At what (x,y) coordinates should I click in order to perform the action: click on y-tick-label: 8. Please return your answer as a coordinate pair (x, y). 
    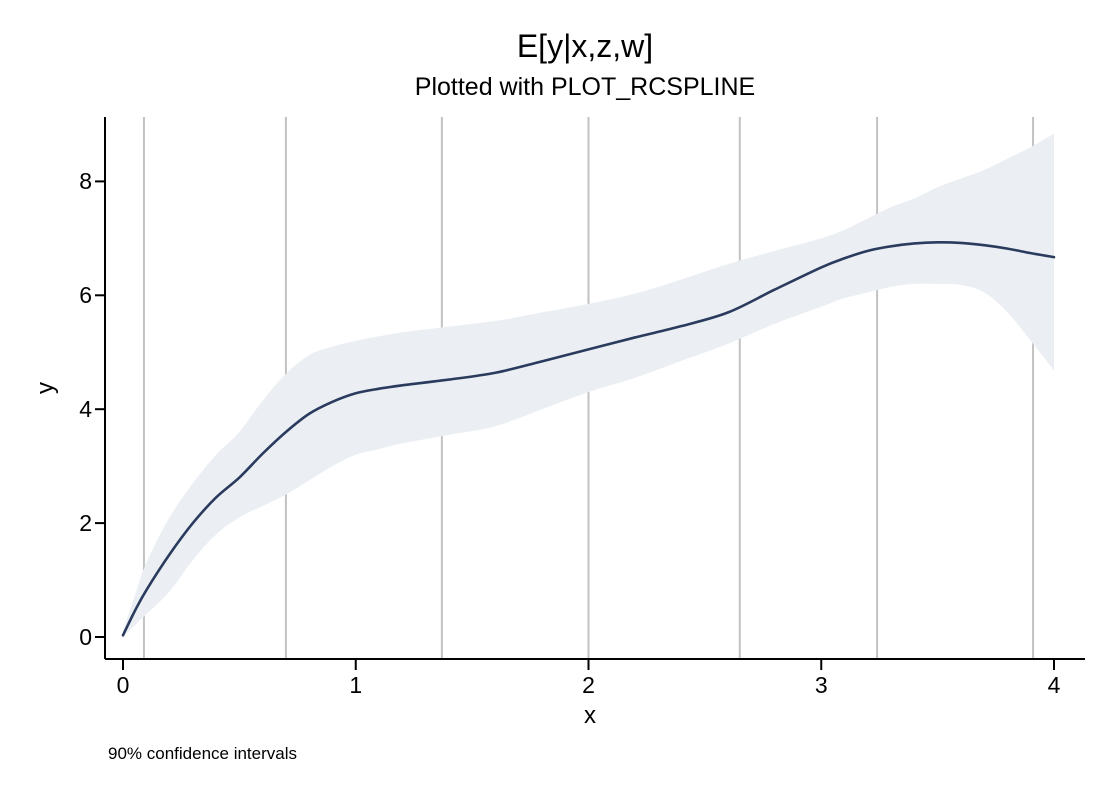
    Looking at the image, I should click on (85, 181).